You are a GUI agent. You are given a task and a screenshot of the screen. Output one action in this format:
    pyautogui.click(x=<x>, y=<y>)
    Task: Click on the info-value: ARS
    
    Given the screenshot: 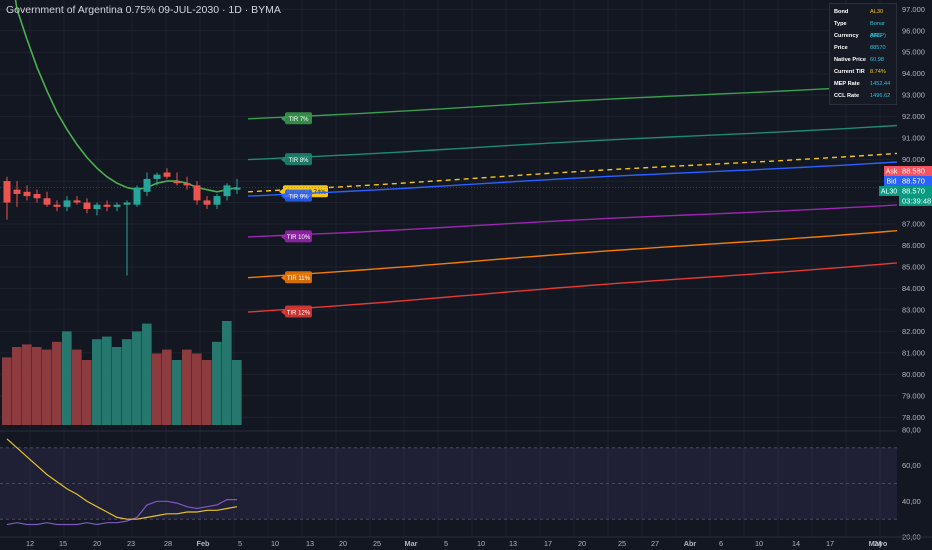 What is the action you would take?
    pyautogui.click(x=876, y=36)
    